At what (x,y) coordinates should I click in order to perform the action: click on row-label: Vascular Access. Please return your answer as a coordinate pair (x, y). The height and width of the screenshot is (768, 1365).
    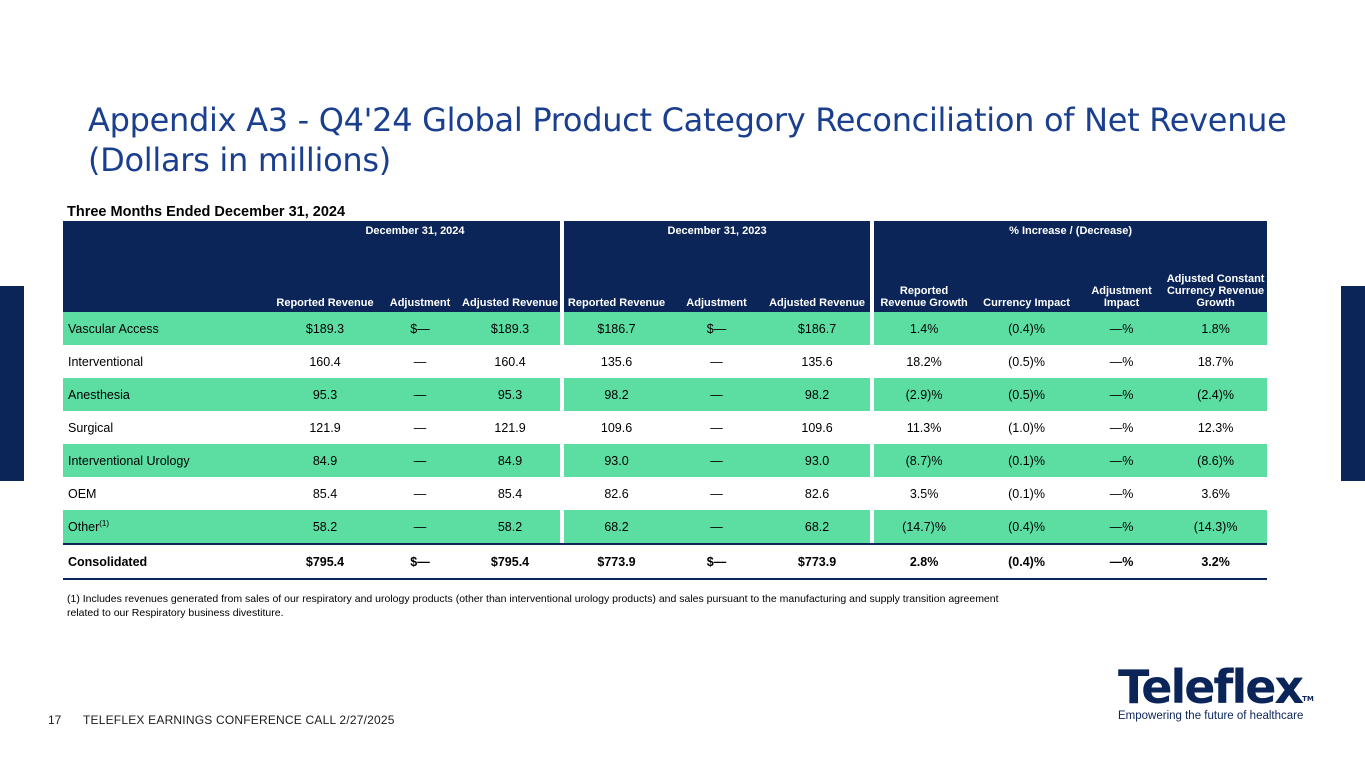
    Looking at the image, I should click on (166, 328).